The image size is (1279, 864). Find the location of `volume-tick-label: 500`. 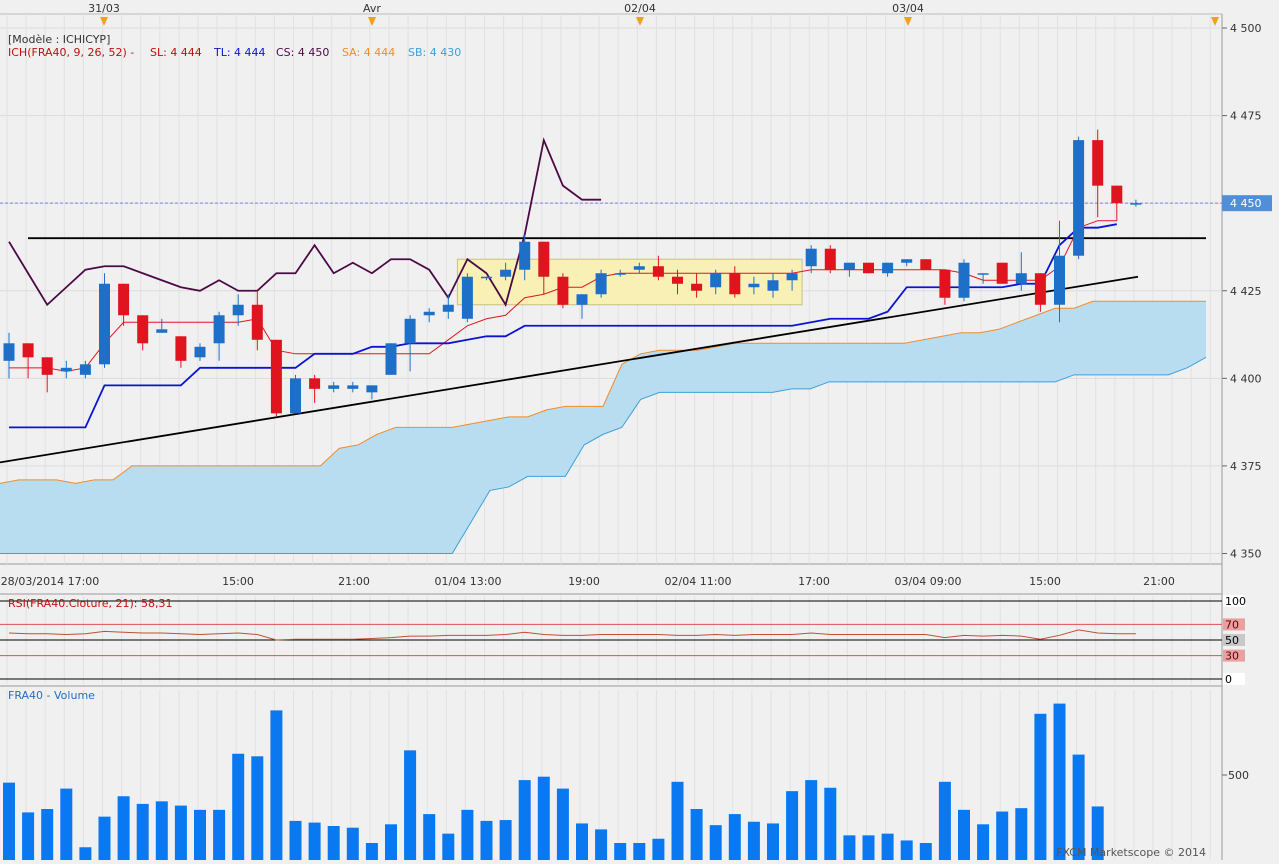

volume-tick-label: 500 is located at coordinates (1238, 775).